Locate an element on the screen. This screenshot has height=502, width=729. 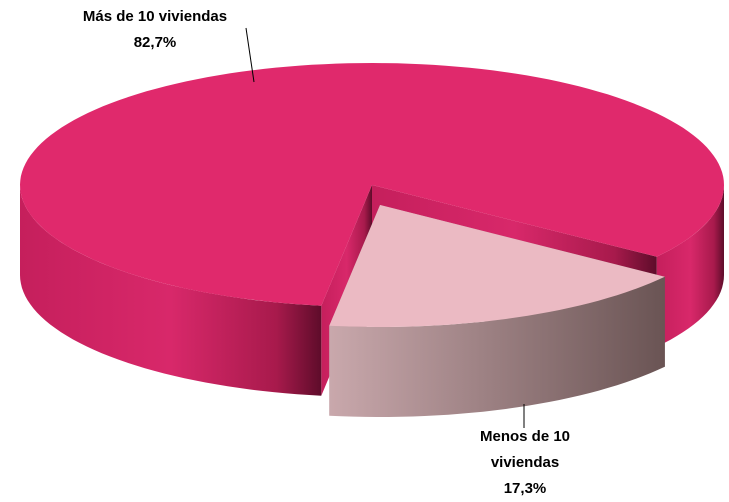
slice-label: Menos de 10 viviendas 17,3% is located at coordinates (525, 463).